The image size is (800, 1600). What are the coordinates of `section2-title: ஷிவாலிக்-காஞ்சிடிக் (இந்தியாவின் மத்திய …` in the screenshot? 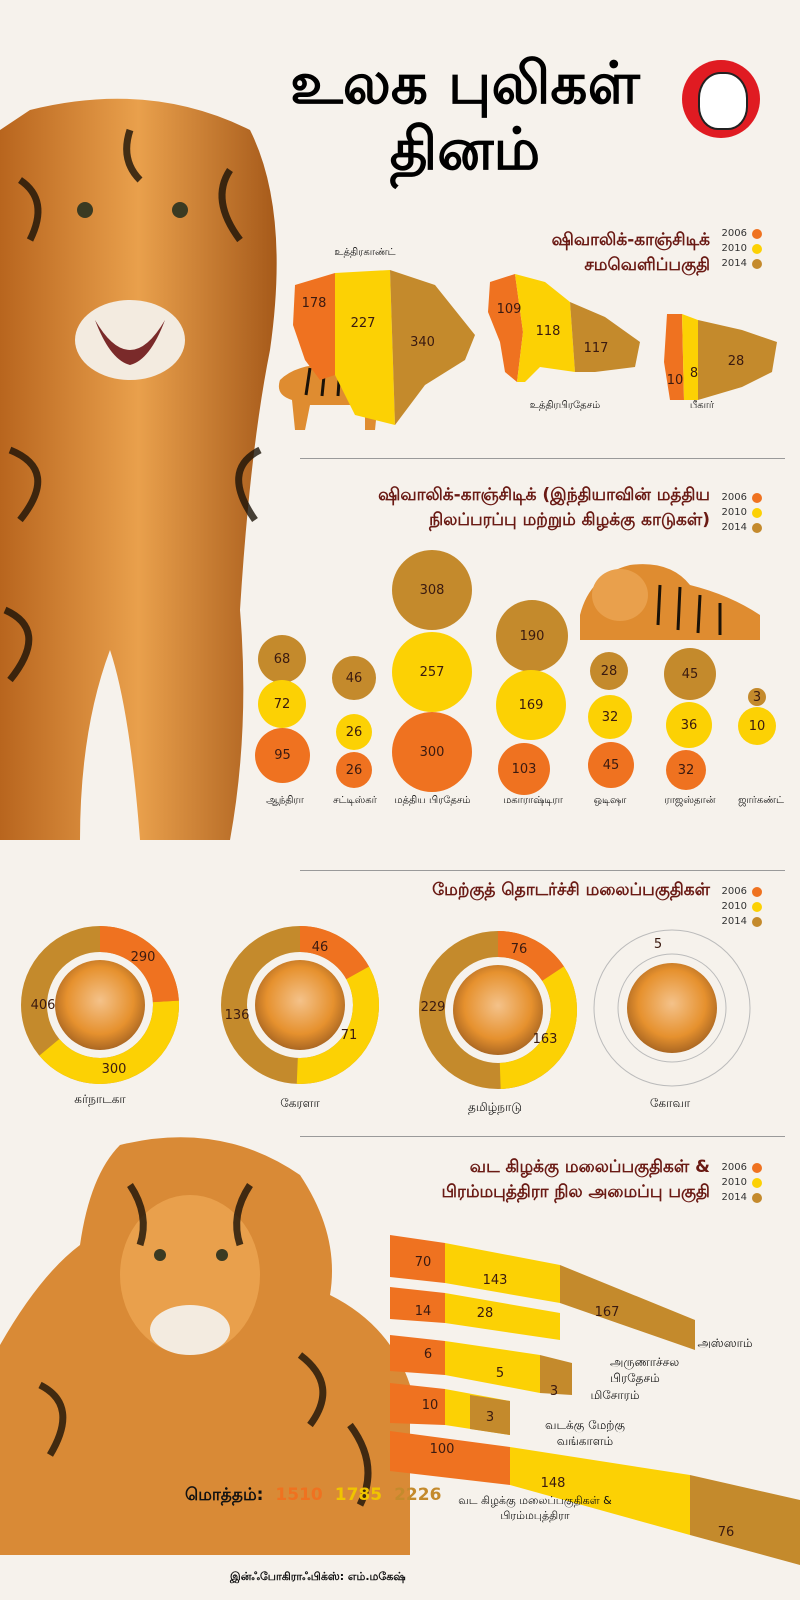 It's located at (505, 508).